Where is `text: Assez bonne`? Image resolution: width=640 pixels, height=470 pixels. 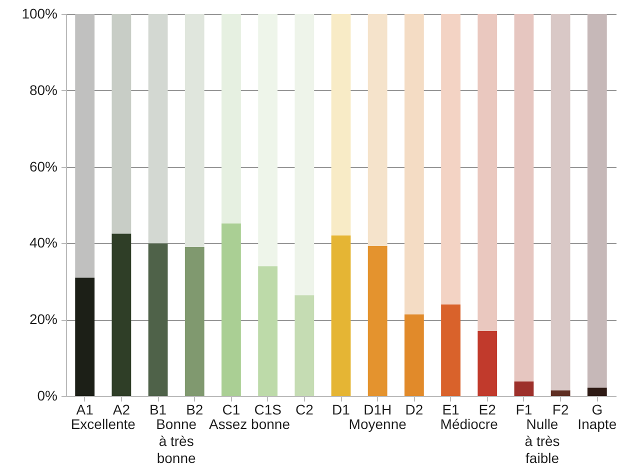 text: Assez bonne is located at coordinates (249, 424).